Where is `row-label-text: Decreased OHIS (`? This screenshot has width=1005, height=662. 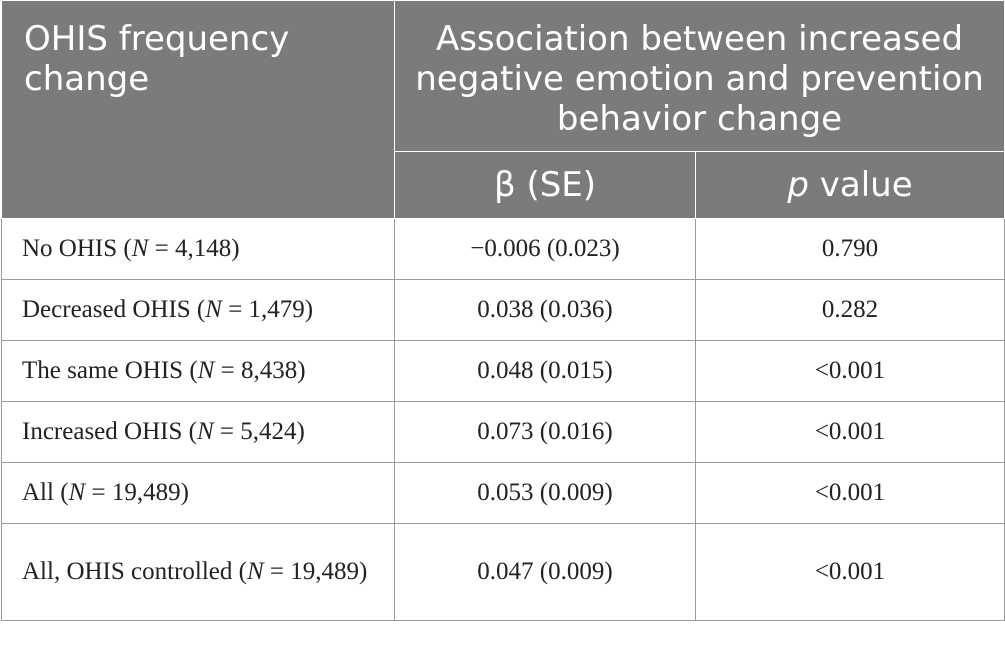
row-label-text: Decreased OHIS ( is located at coordinates (114, 309).